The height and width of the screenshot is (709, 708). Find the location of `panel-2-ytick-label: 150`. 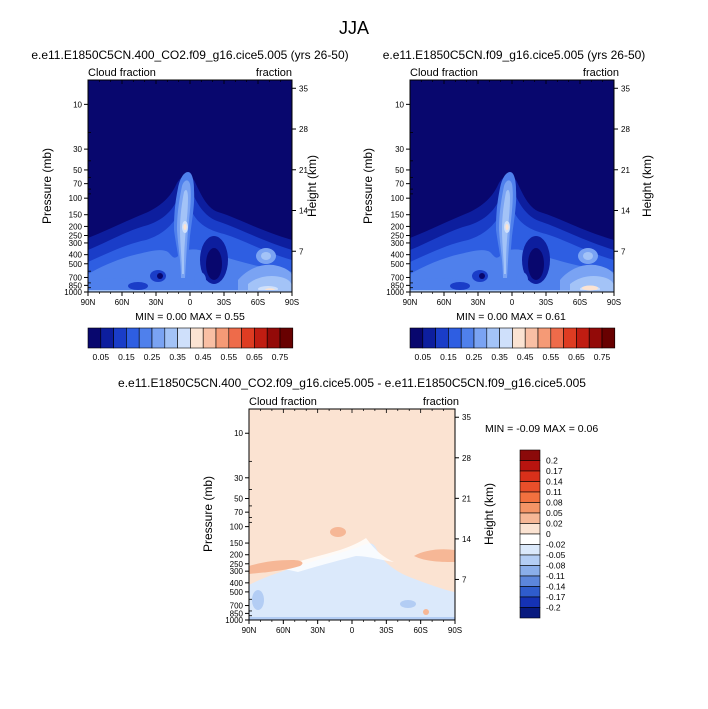

panel-2-ytick-label: 150 is located at coordinates (398, 215).